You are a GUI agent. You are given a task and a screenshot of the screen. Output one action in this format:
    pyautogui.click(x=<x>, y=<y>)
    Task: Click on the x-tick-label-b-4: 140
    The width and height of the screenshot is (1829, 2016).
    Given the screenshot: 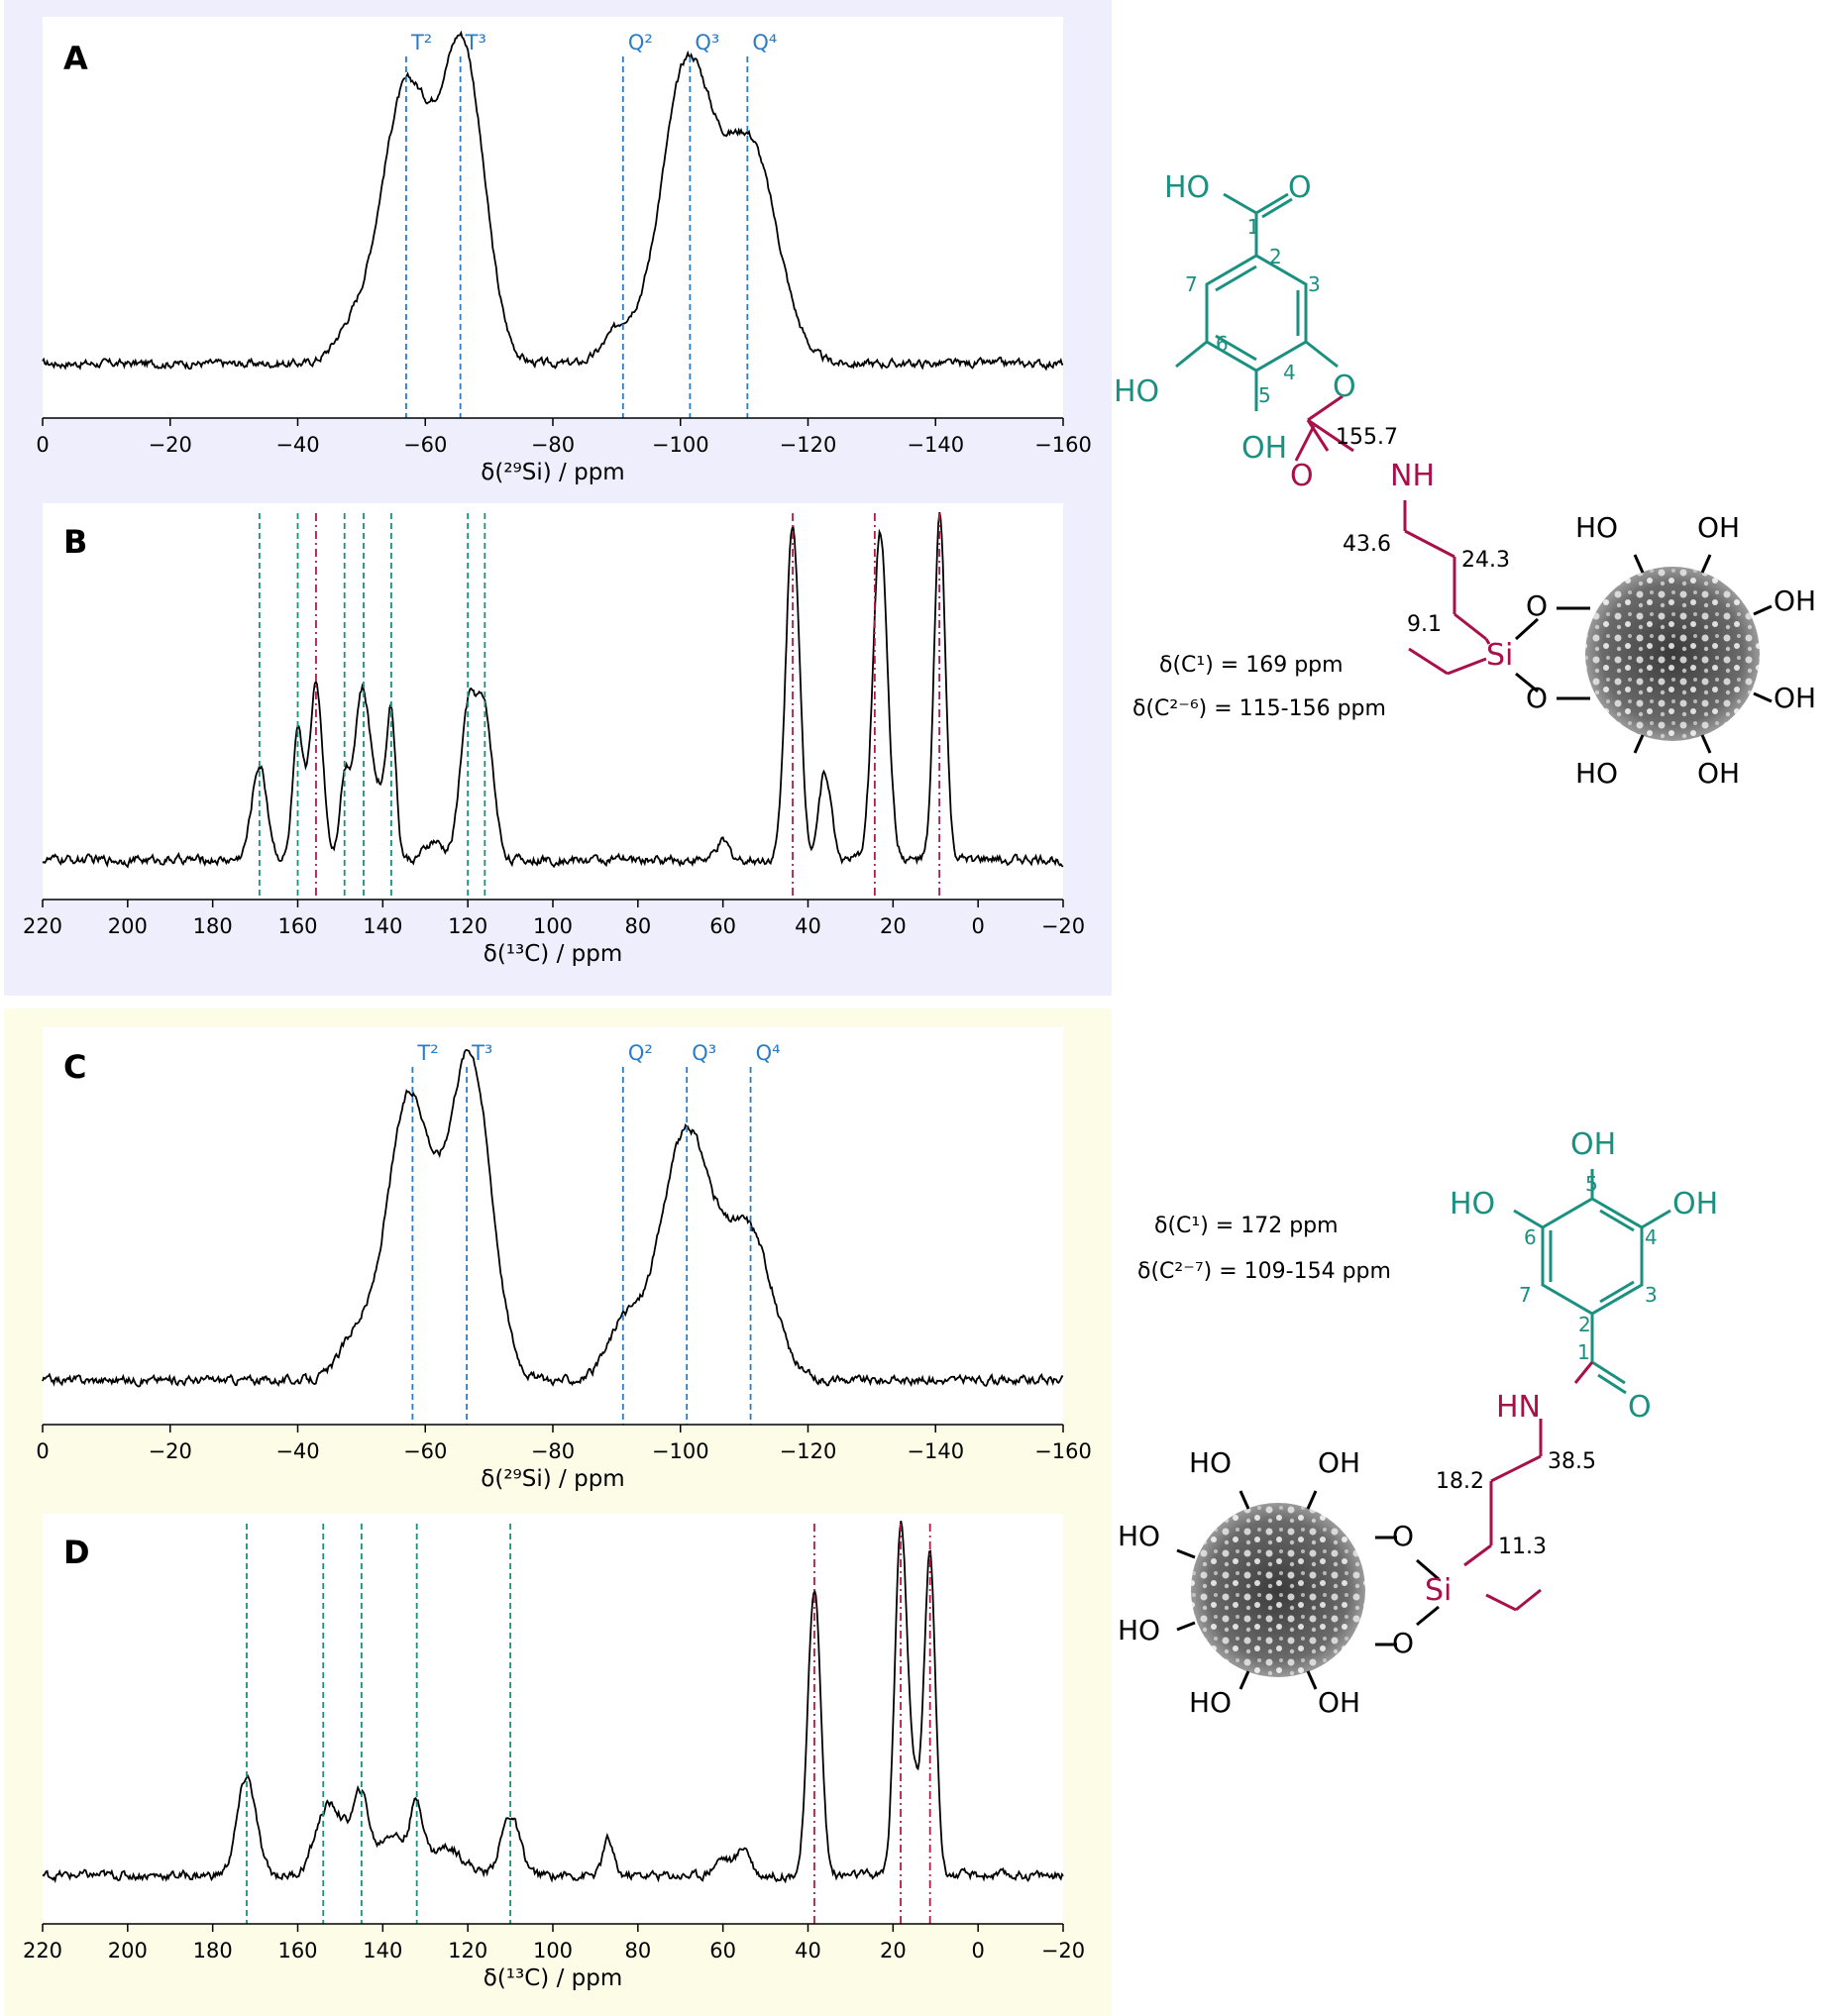 What is the action you would take?
    pyautogui.click(x=382, y=926)
    